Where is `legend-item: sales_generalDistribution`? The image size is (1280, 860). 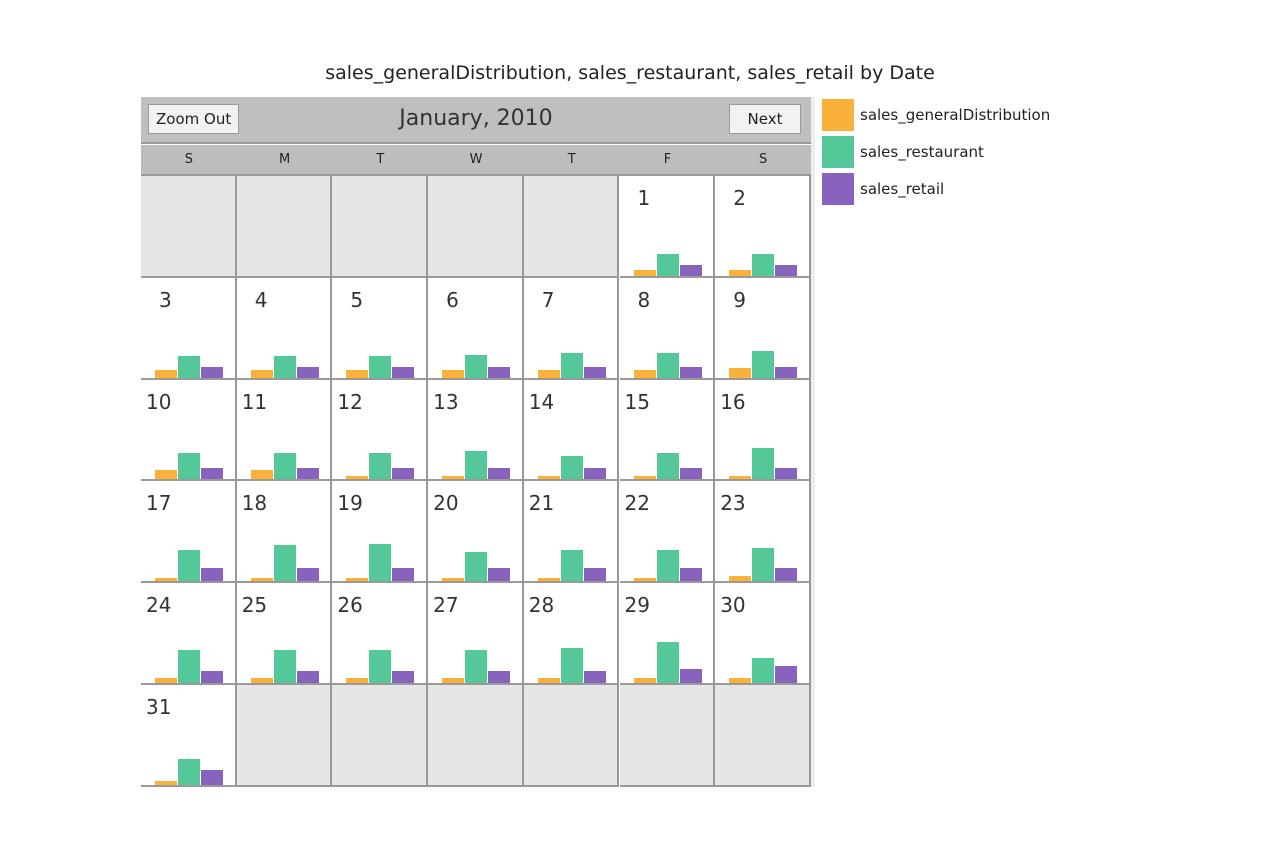 legend-item: sales_generalDistribution is located at coordinates (936, 114).